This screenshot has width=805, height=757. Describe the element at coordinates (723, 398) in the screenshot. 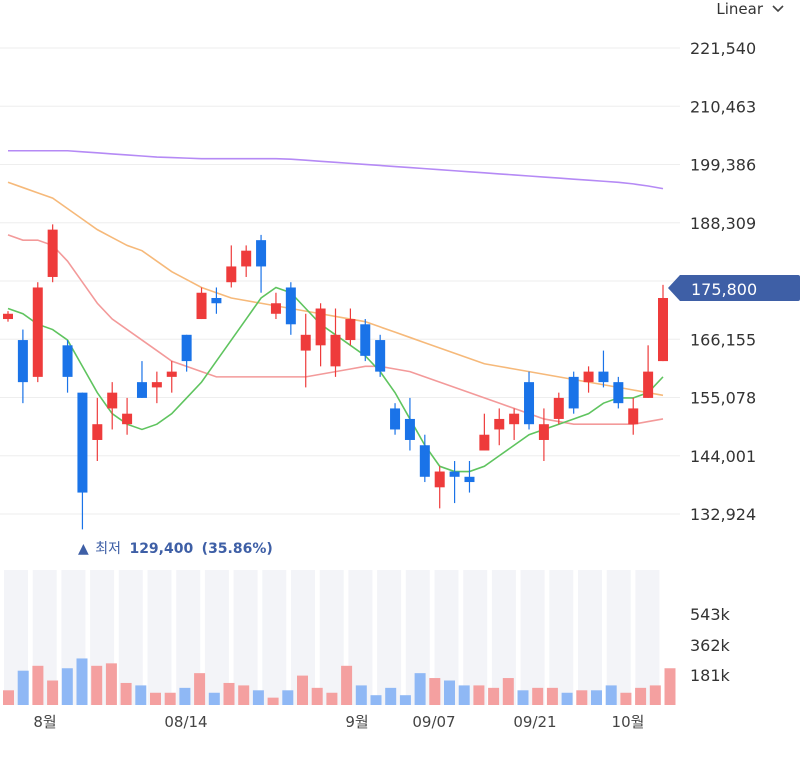

I see `price-tick-label: 155,078` at that location.